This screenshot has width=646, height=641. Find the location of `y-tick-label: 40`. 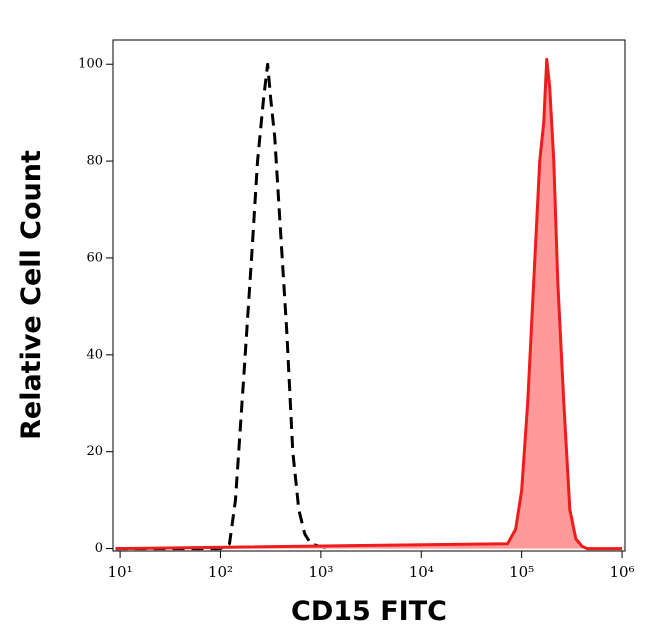

y-tick-label: 40 is located at coordinates (94, 354).